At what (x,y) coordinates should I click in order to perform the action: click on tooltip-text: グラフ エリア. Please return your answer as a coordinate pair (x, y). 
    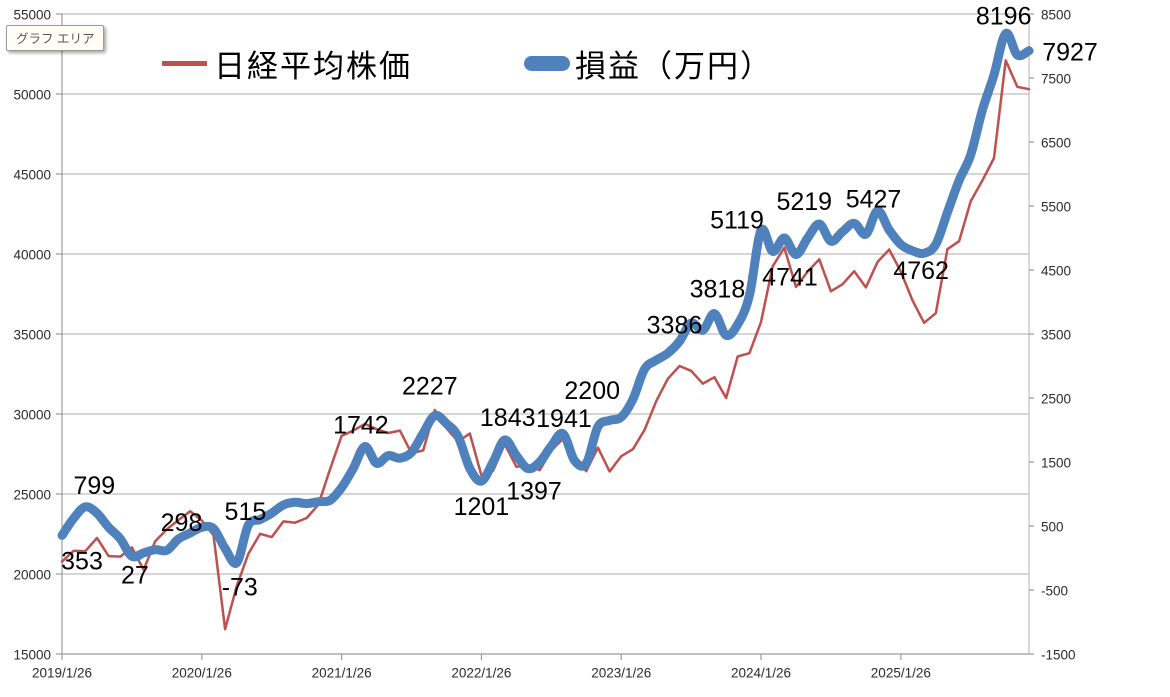
    Looking at the image, I should click on (55, 39).